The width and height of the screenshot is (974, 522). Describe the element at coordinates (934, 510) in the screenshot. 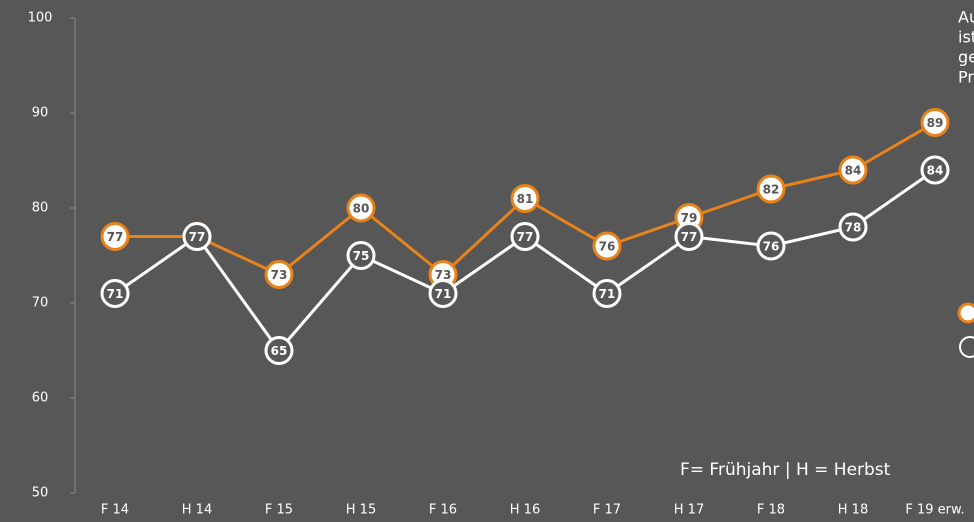

I see `x-tick-label: F 19 erw.` at that location.